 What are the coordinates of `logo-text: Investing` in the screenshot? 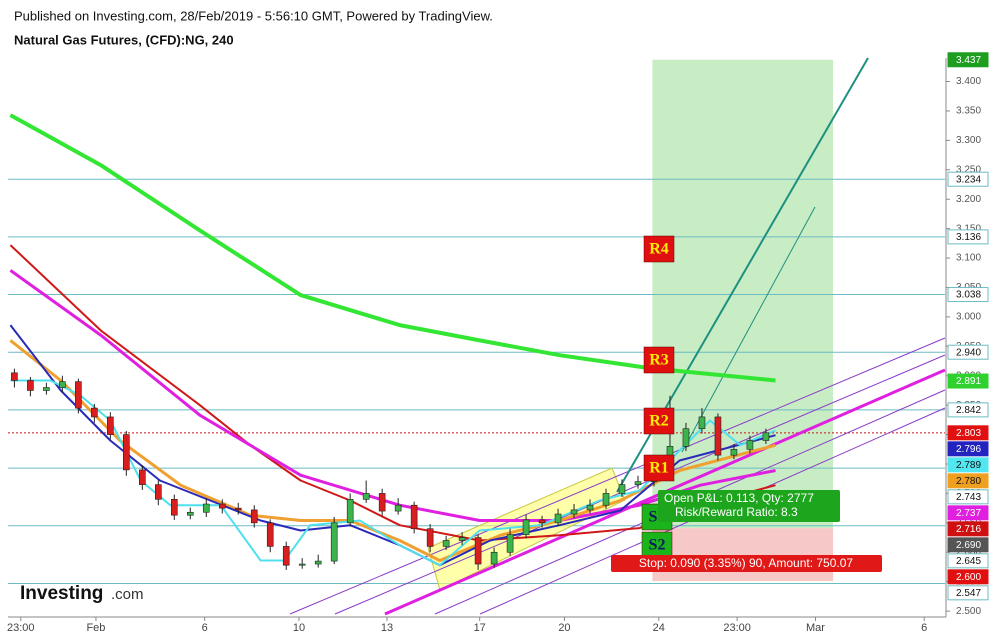 It's located at (61, 593).